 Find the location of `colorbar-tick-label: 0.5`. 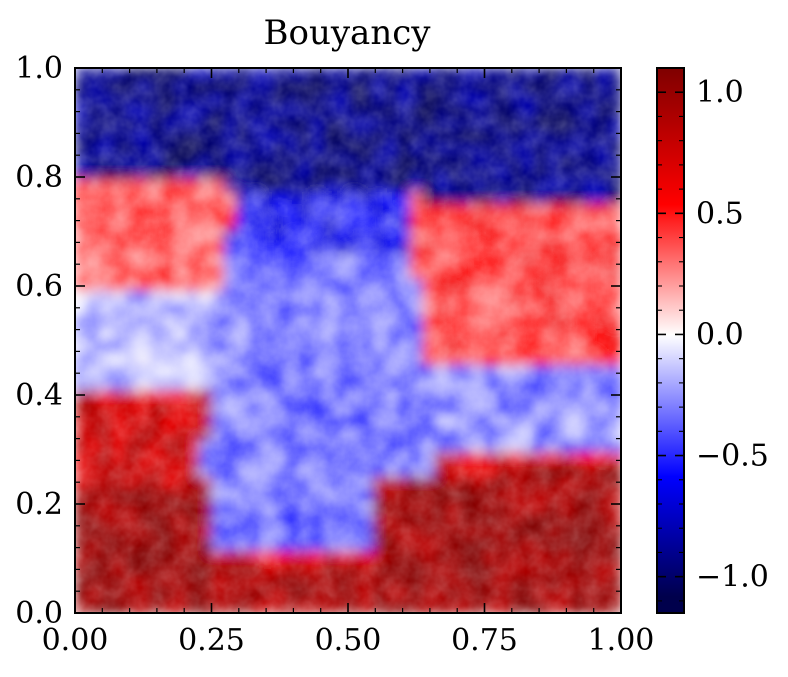

colorbar-tick-label: 0.5 is located at coordinates (720, 213).